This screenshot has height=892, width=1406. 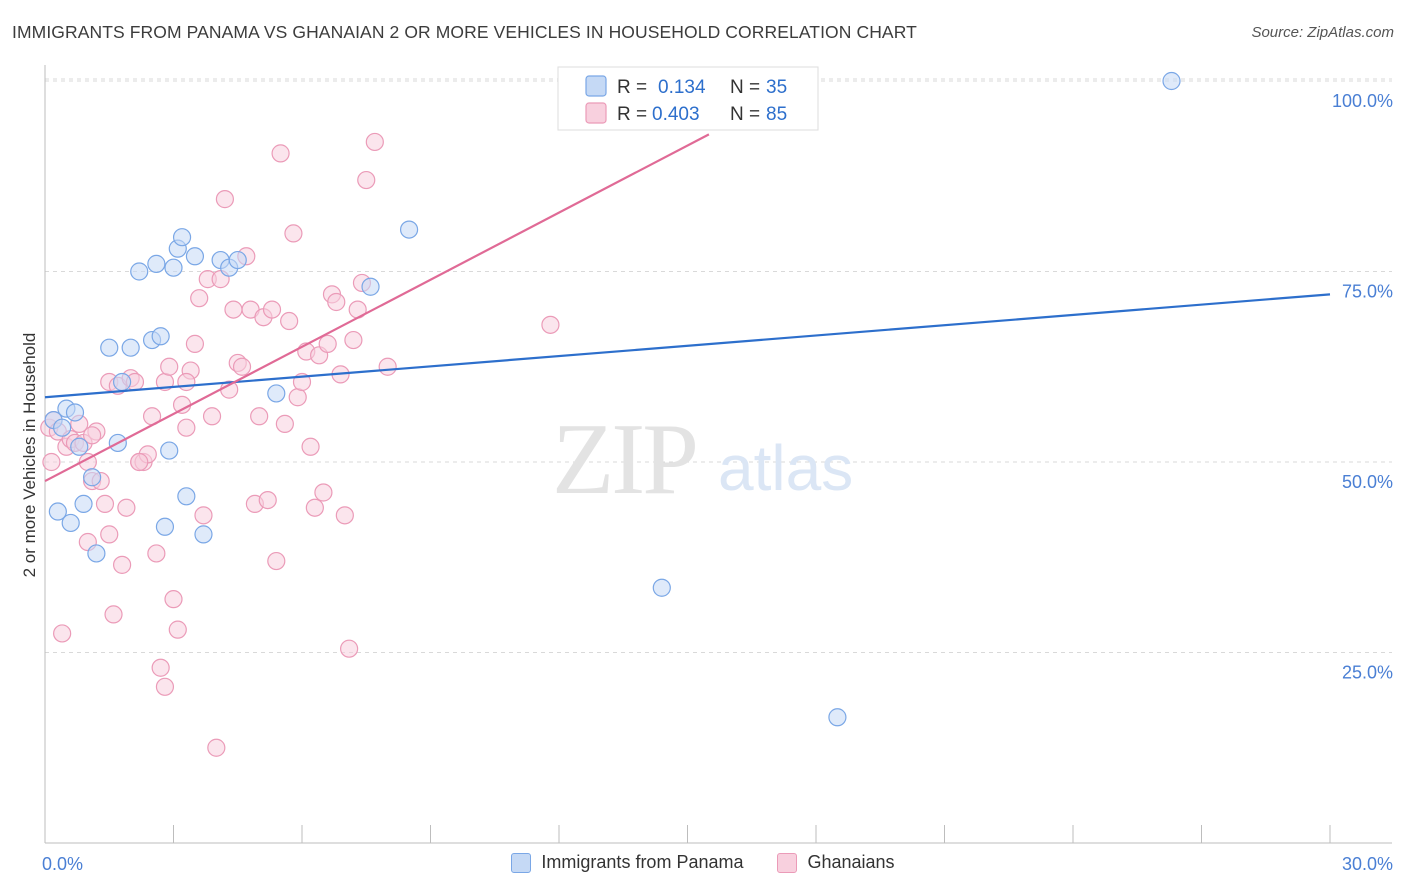 I want to click on stats-legend: R = 0.134 N = 35 R = 0.403 N = 85, so click(x=688, y=98).